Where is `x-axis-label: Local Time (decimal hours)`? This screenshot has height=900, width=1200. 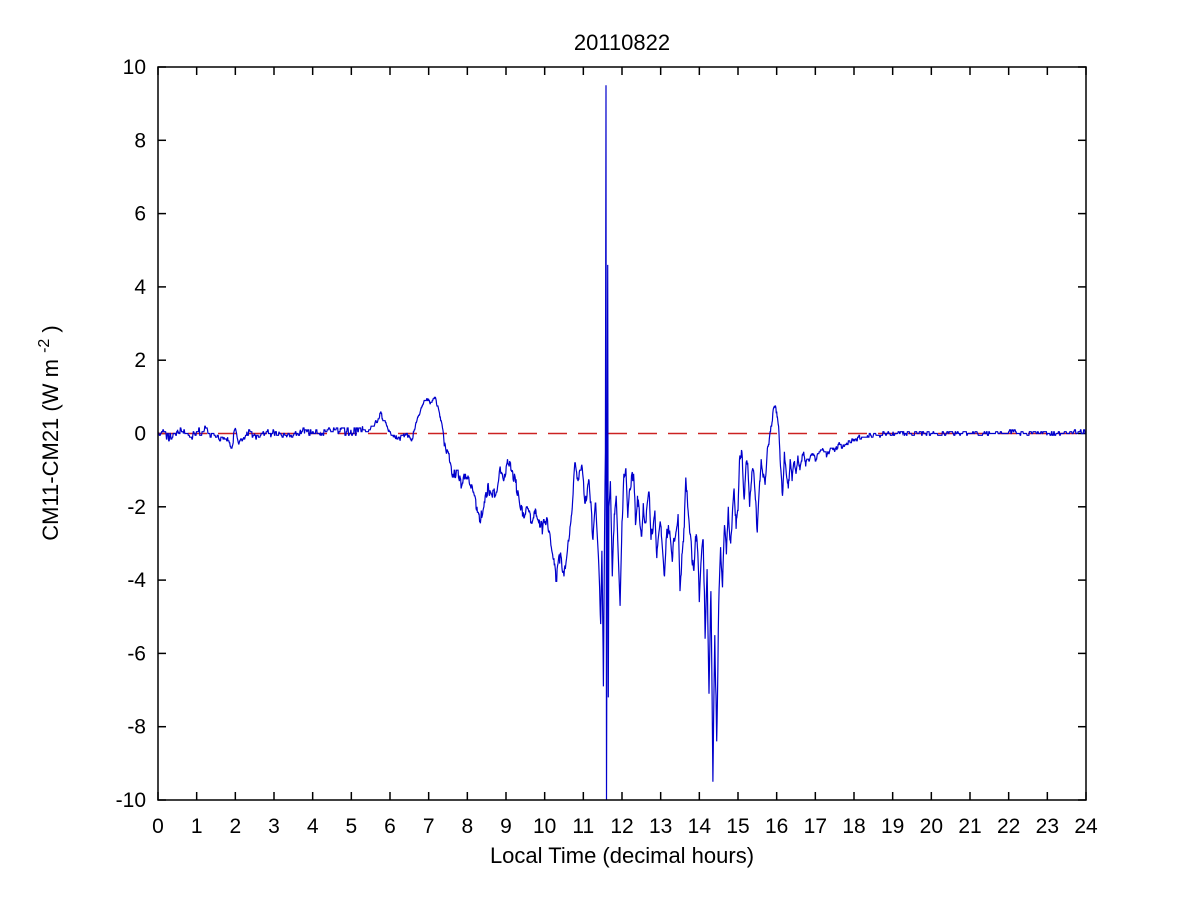 x-axis-label: Local Time (decimal hours) is located at coordinates (622, 855).